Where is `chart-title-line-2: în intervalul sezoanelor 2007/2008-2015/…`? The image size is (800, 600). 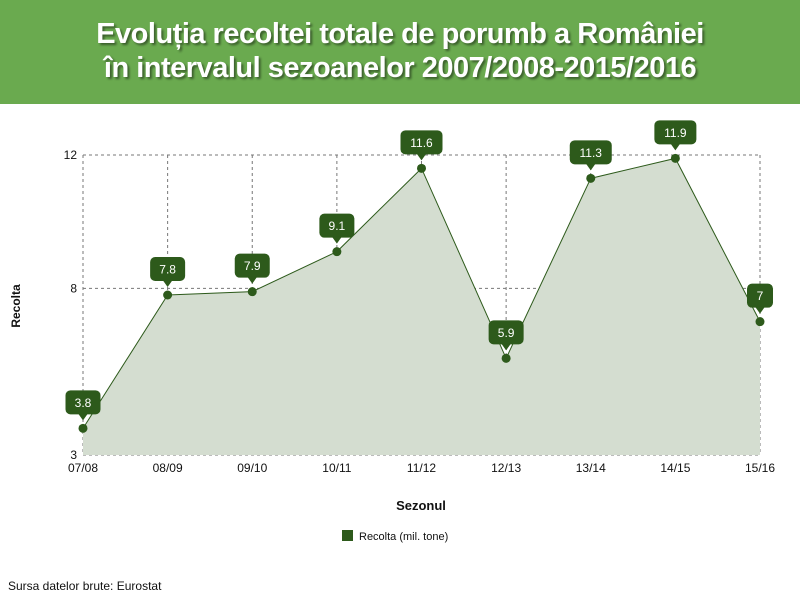
chart-title-line-2: în intervalul sezoanelor 2007/2008-2015/… is located at coordinates (400, 68).